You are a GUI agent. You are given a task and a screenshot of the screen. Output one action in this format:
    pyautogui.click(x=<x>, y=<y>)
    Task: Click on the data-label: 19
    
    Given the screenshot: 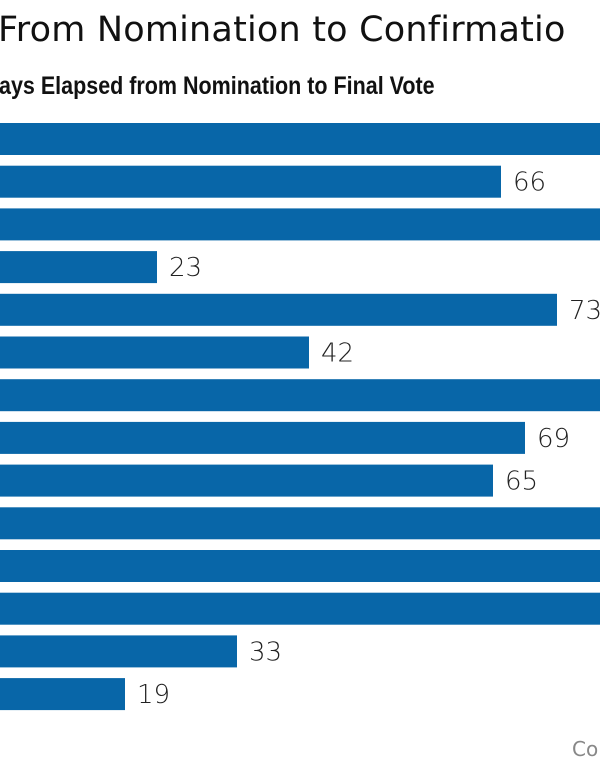 What is the action you would take?
    pyautogui.click(x=153, y=695)
    